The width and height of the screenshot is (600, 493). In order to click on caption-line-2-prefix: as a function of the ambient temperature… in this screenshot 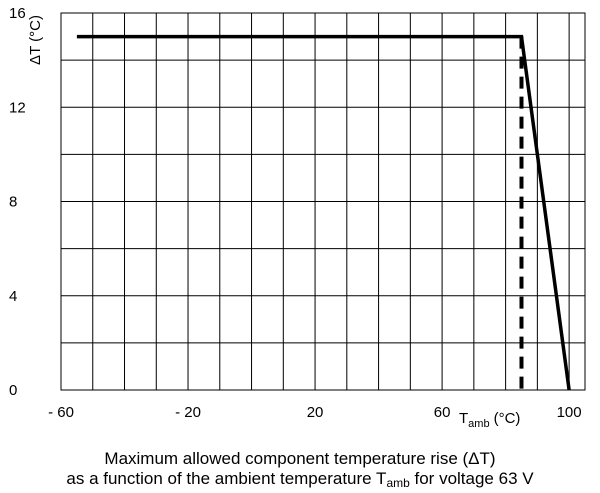, I will do `click(226, 478)`.